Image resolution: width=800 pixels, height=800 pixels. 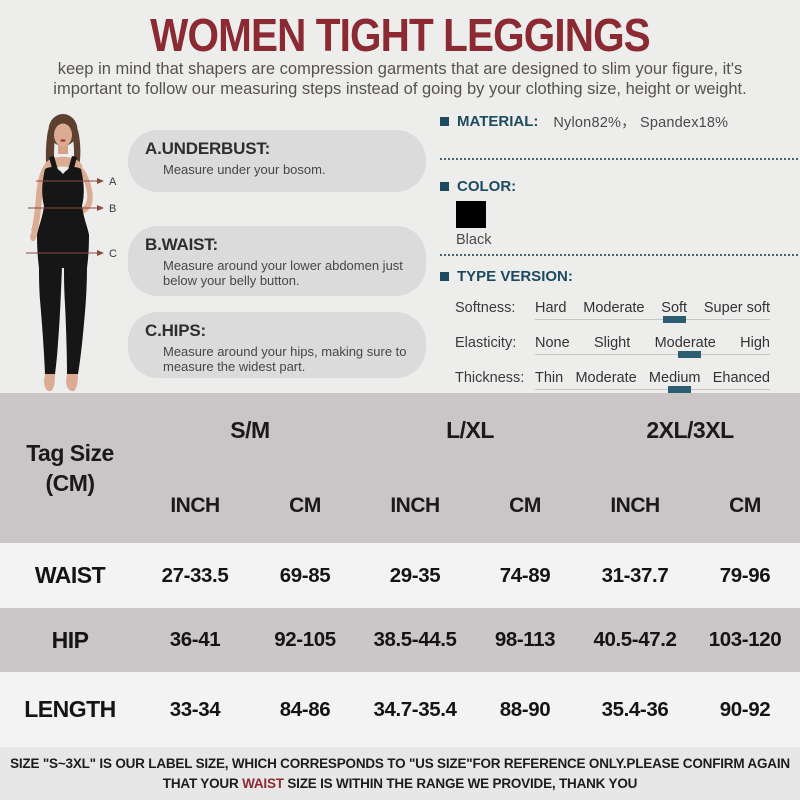 I want to click on model-photo: A B C, so click(x=71, y=253).